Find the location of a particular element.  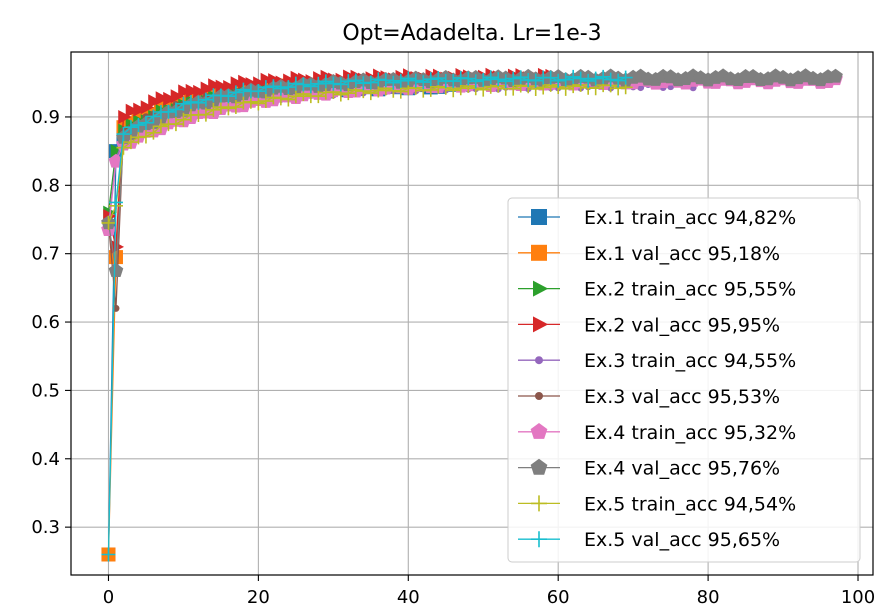

y-tick-label: 0.9 is located at coordinates (45, 117).